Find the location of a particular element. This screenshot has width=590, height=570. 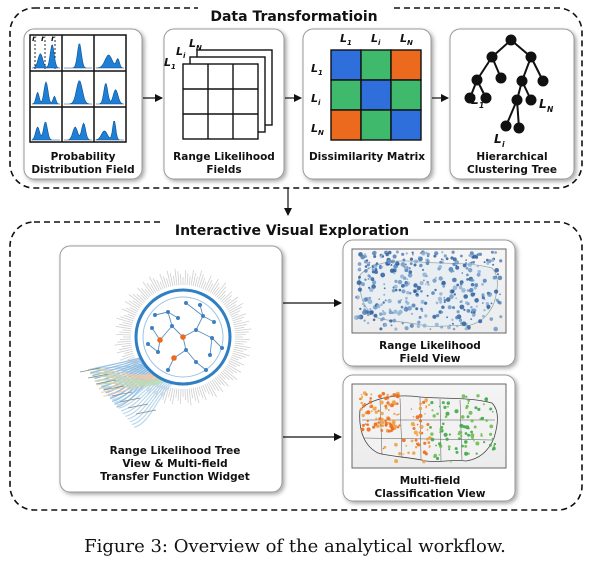

axis-mark is located at coordinates (106, 382).